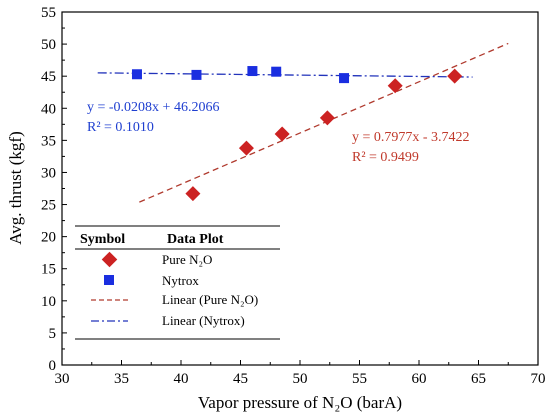 The width and height of the screenshot is (550, 418). I want to click on y-tick-label: 55, so click(48, 13).